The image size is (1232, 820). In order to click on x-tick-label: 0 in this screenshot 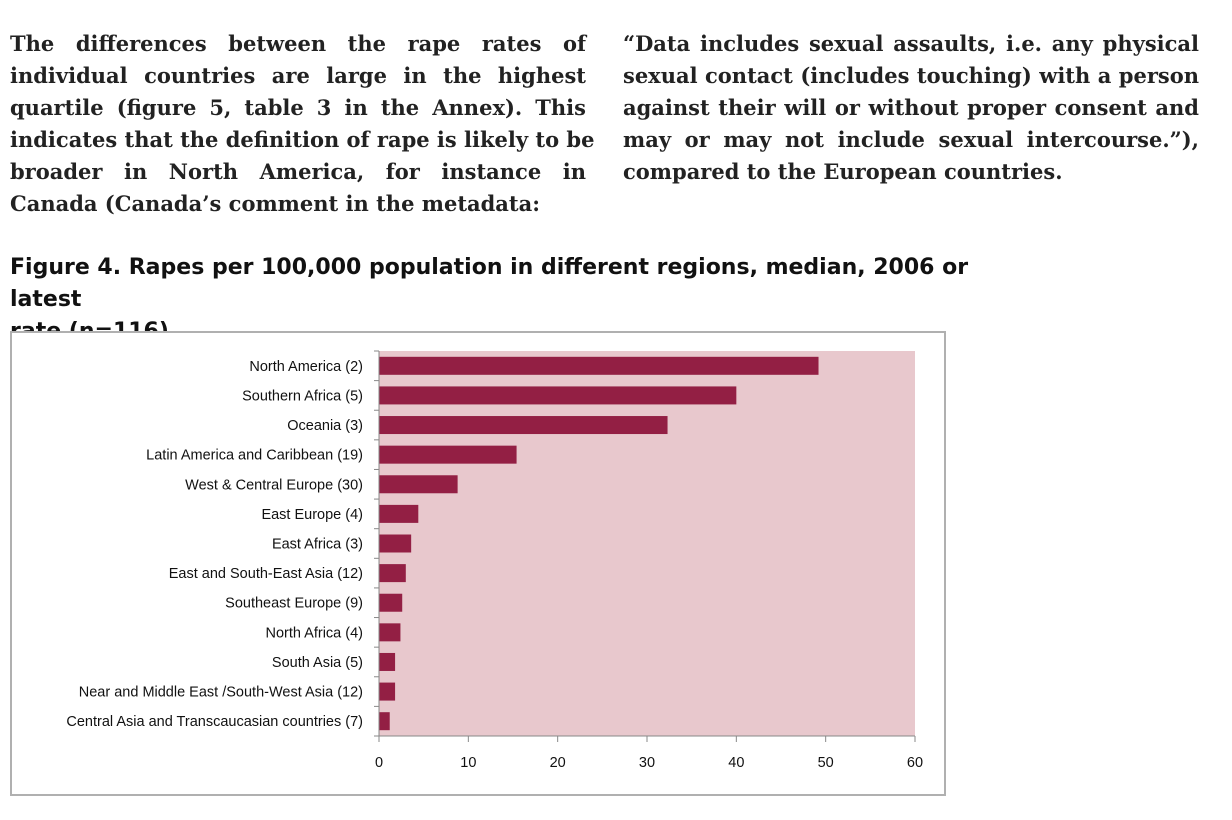, I will do `click(379, 763)`.